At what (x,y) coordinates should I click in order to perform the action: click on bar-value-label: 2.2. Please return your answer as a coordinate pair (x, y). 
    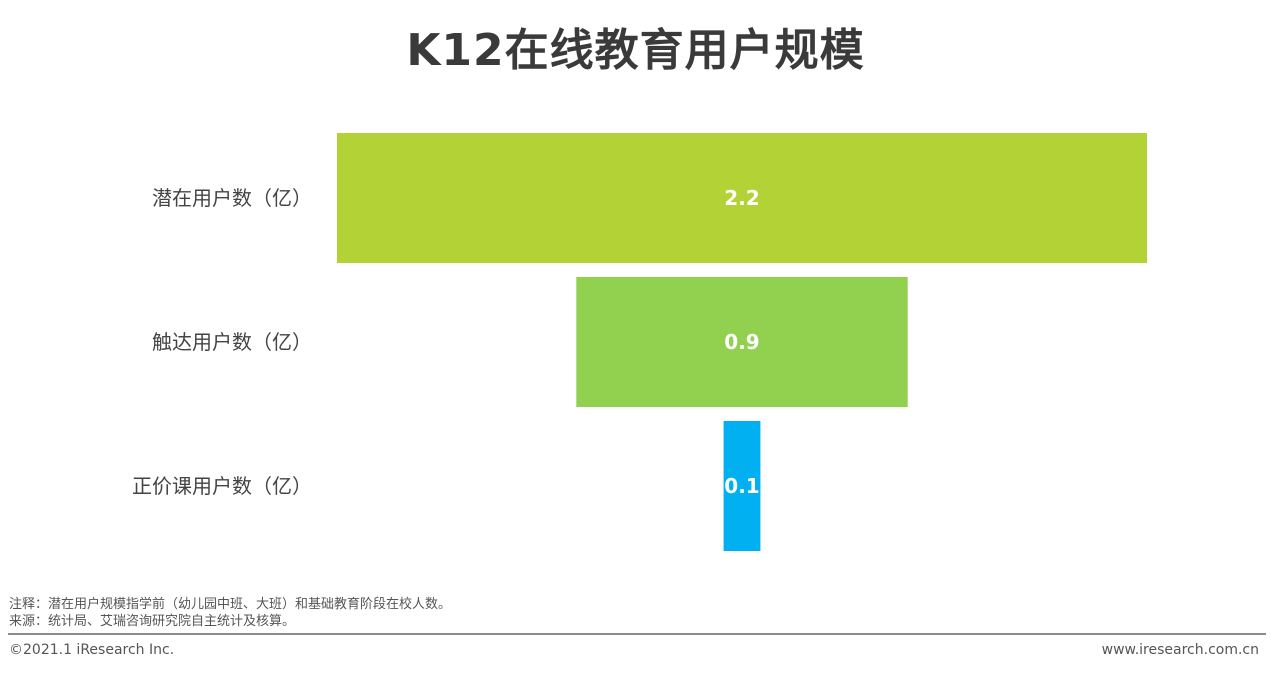
    Looking at the image, I should click on (741, 198).